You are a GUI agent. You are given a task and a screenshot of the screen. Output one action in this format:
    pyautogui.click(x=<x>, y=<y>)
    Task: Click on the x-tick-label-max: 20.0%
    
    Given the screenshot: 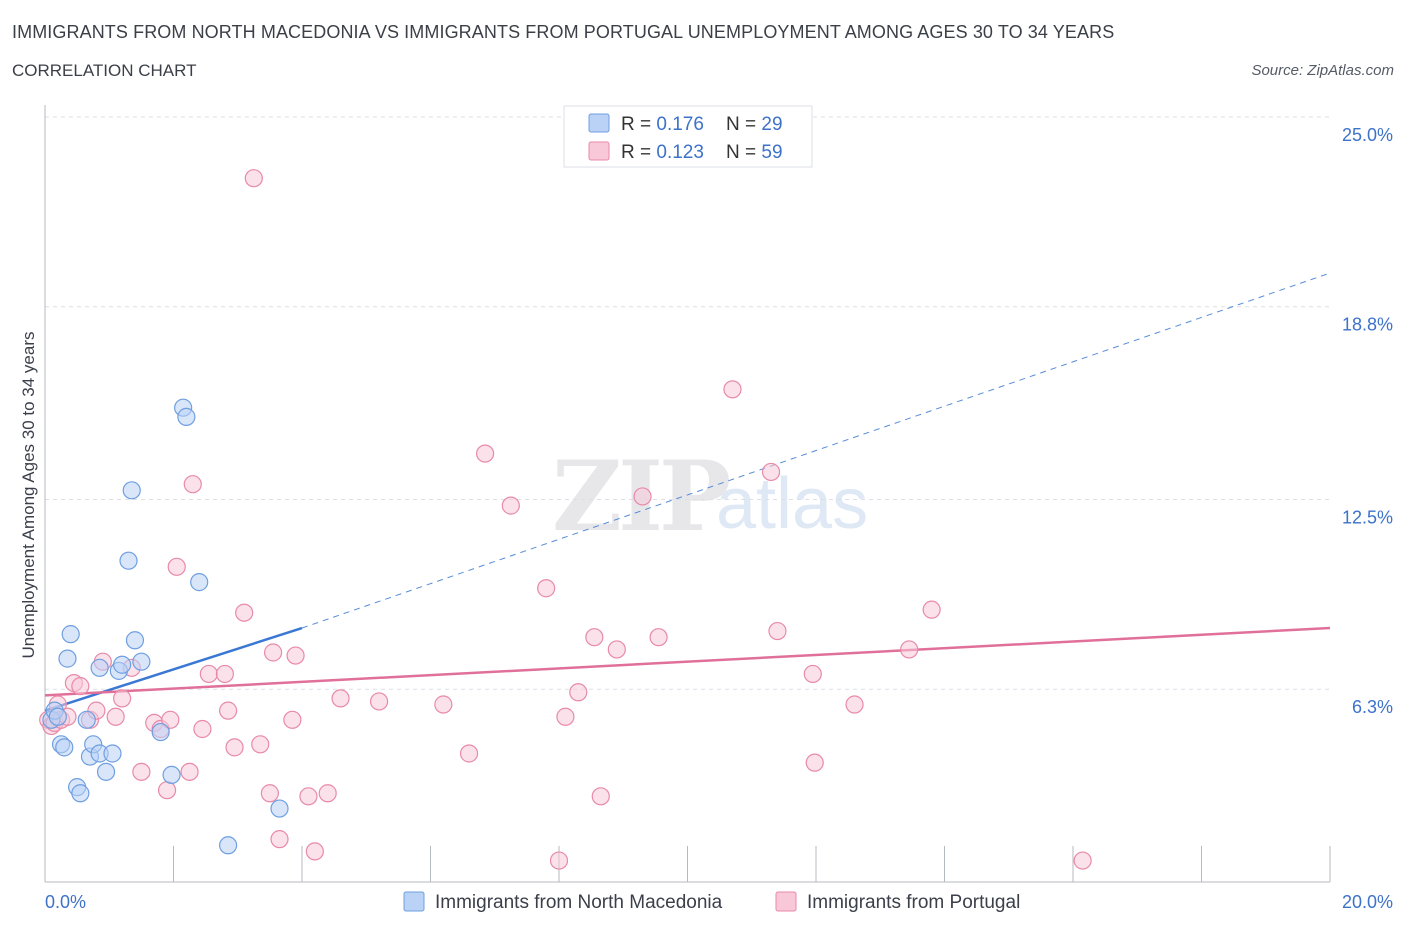 What is the action you would take?
    pyautogui.click(x=1367, y=902)
    